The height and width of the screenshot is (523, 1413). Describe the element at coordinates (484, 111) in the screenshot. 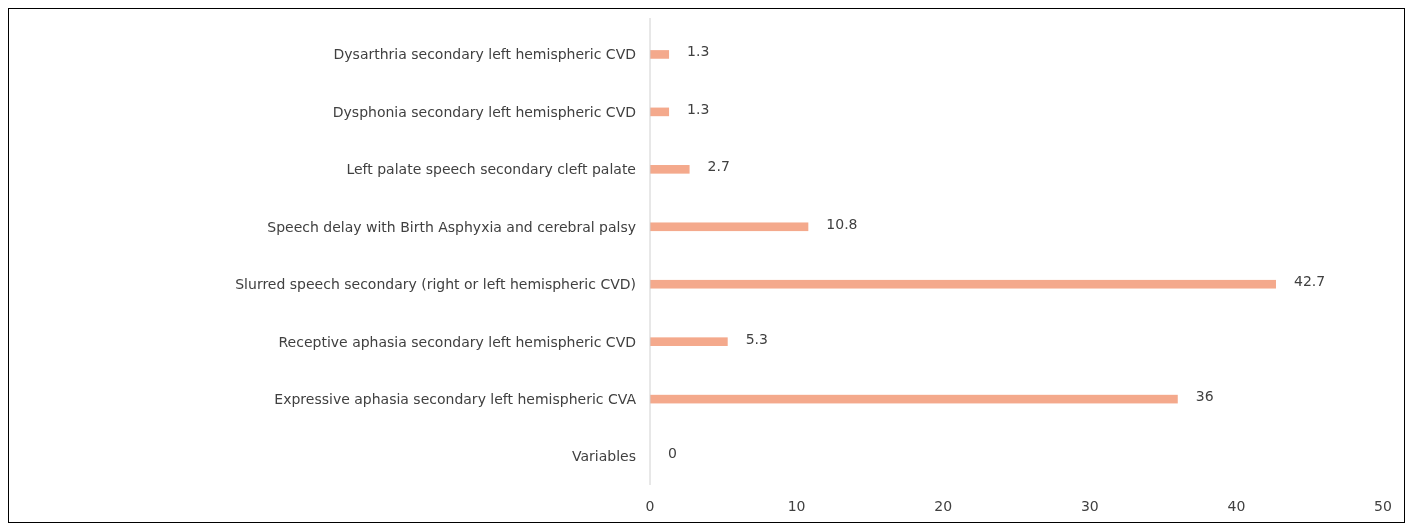

I see `y-tick-label: Dysphonia secondary left hemispheric CVD` at that location.